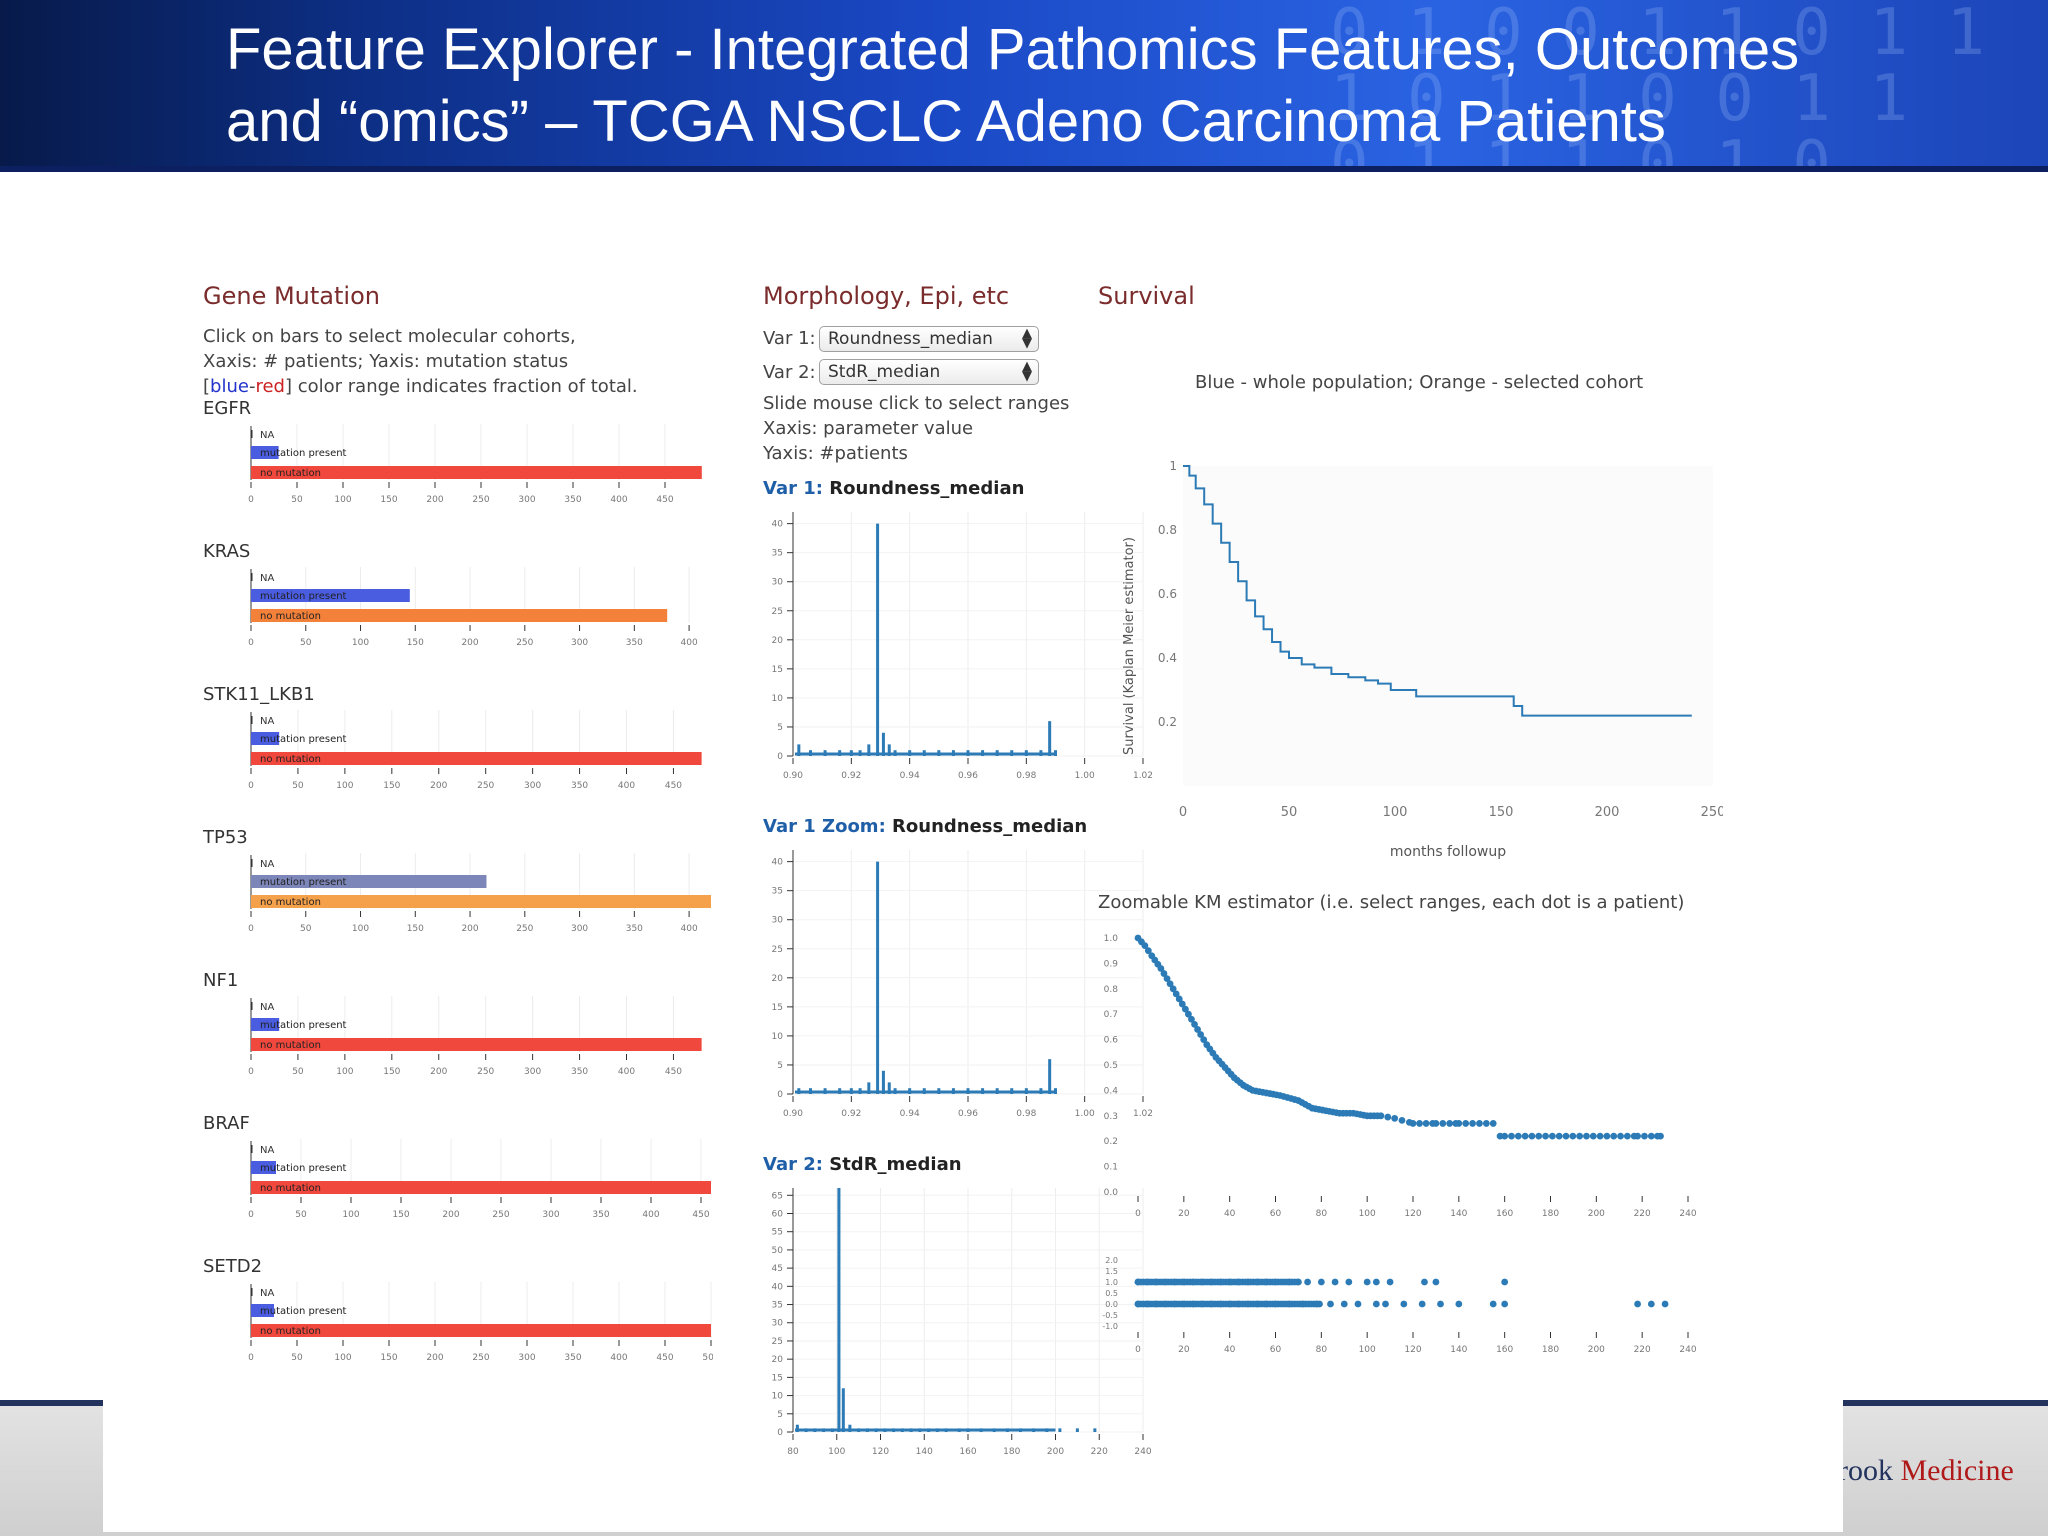 This screenshot has width=2048, height=1536. What do you see at coordinates (391, 786) in the screenshot?
I see `x-tick-label: 150` at bounding box center [391, 786].